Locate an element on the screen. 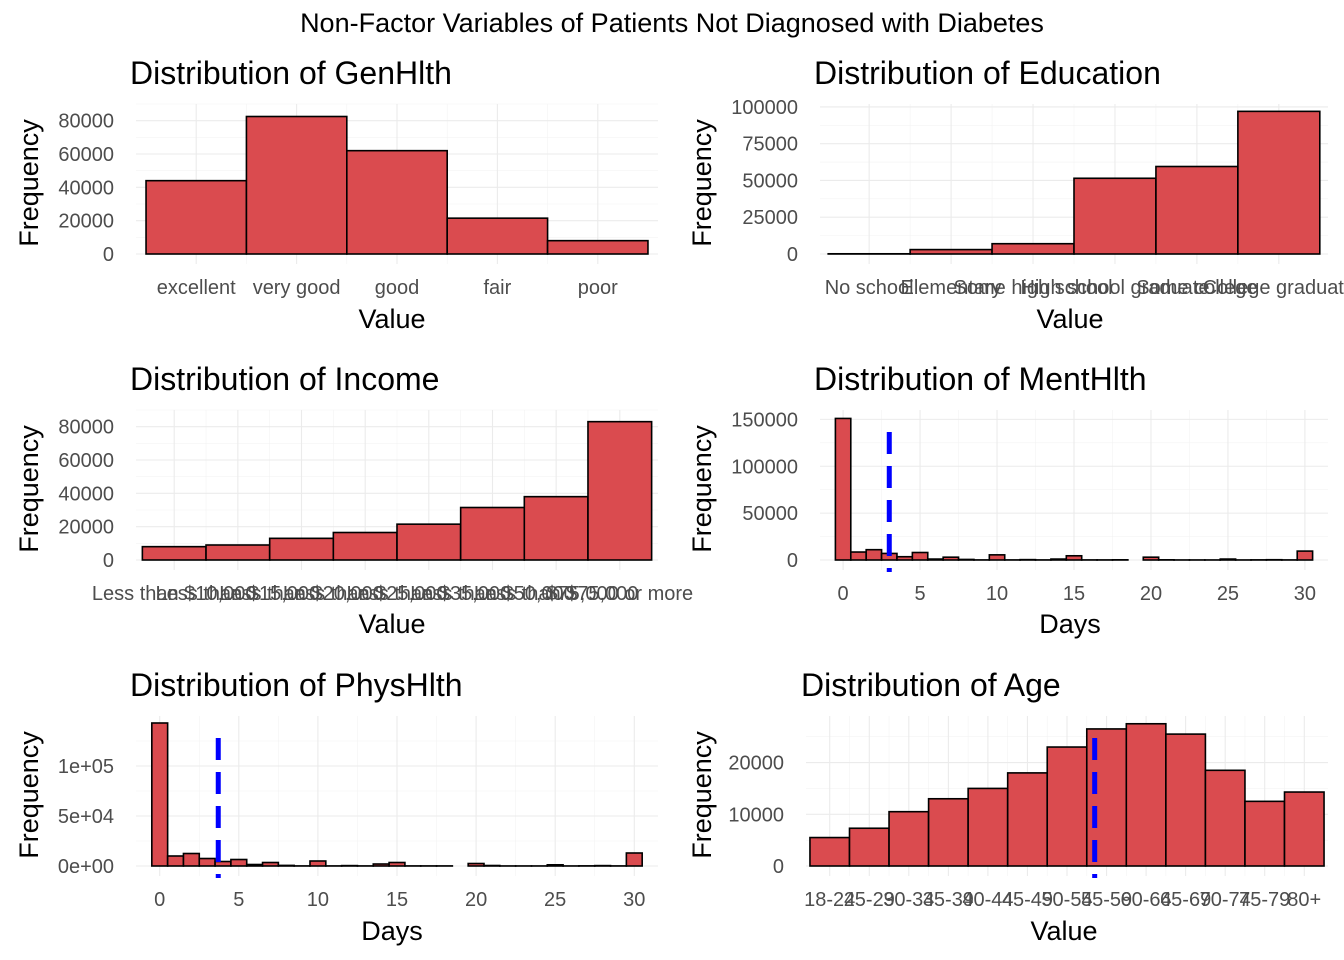 The height and width of the screenshot is (960, 1344). bars-income is located at coordinates (397, 490).